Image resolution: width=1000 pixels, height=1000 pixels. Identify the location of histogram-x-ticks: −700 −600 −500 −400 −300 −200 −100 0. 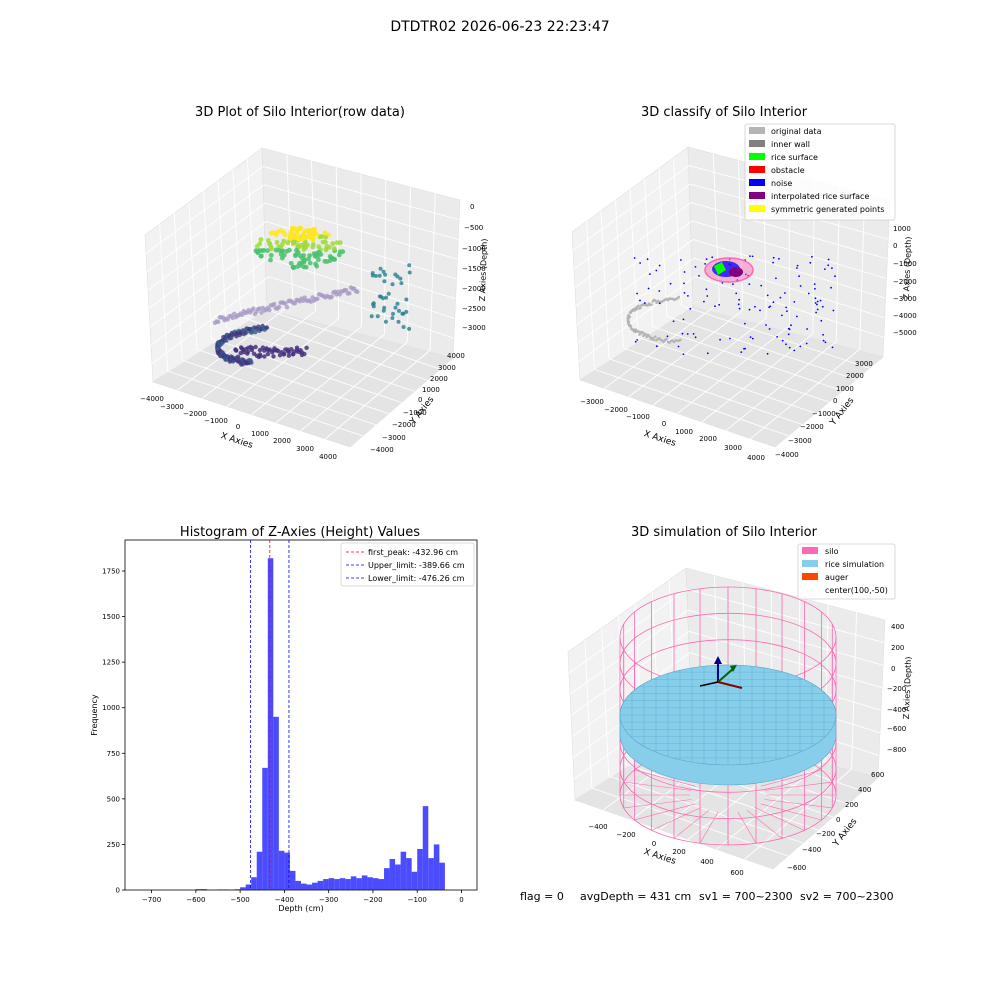
(303, 897).